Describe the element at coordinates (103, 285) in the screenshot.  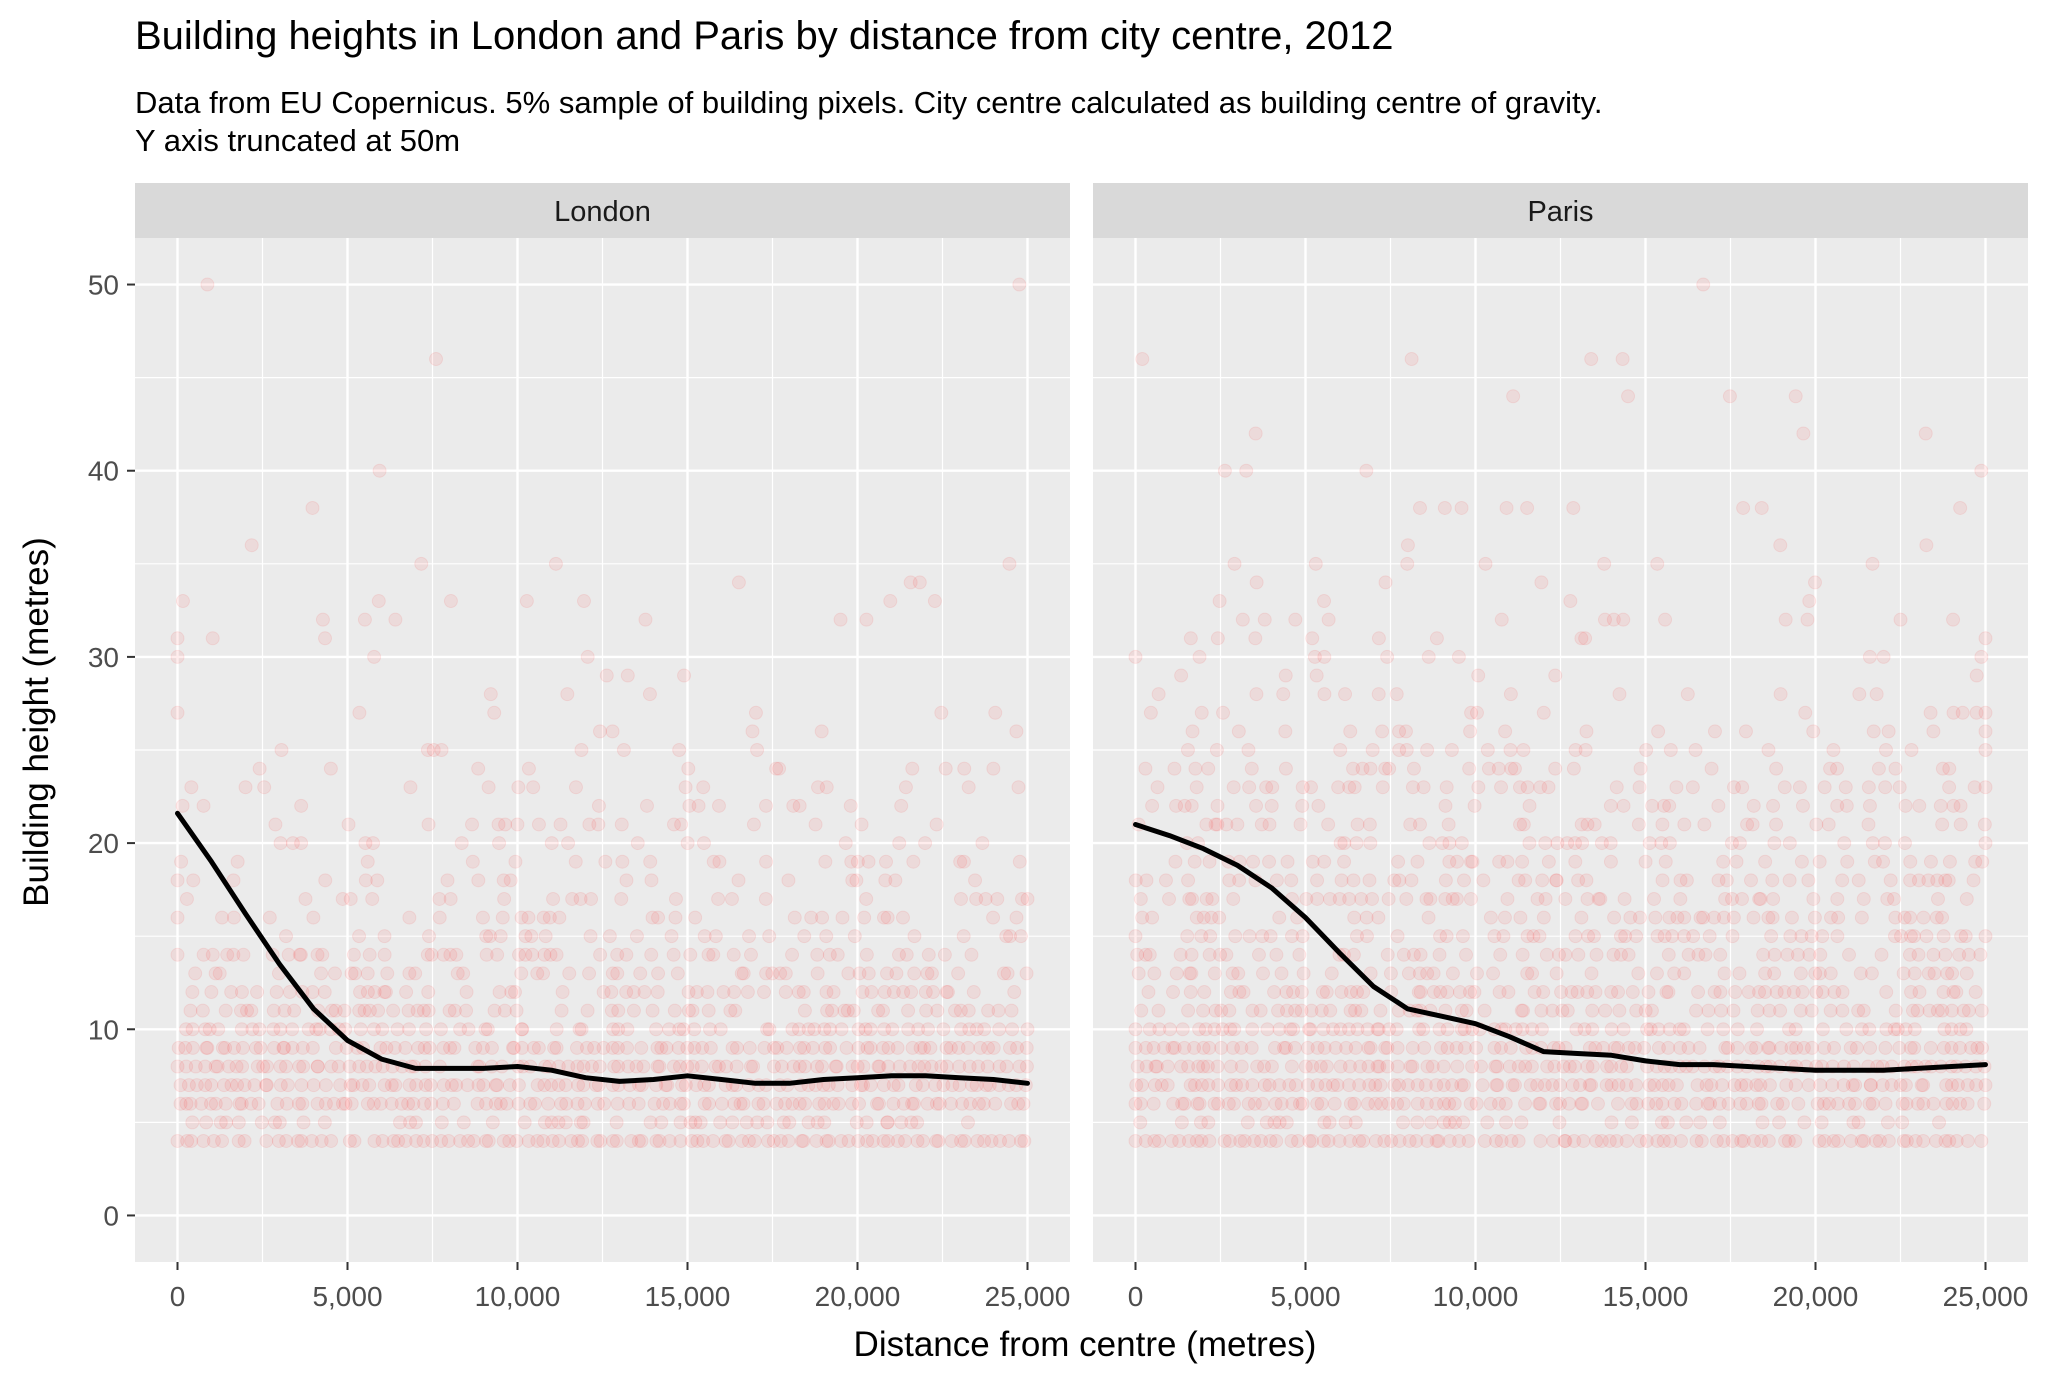
I see `y-tick-label: 50` at that location.